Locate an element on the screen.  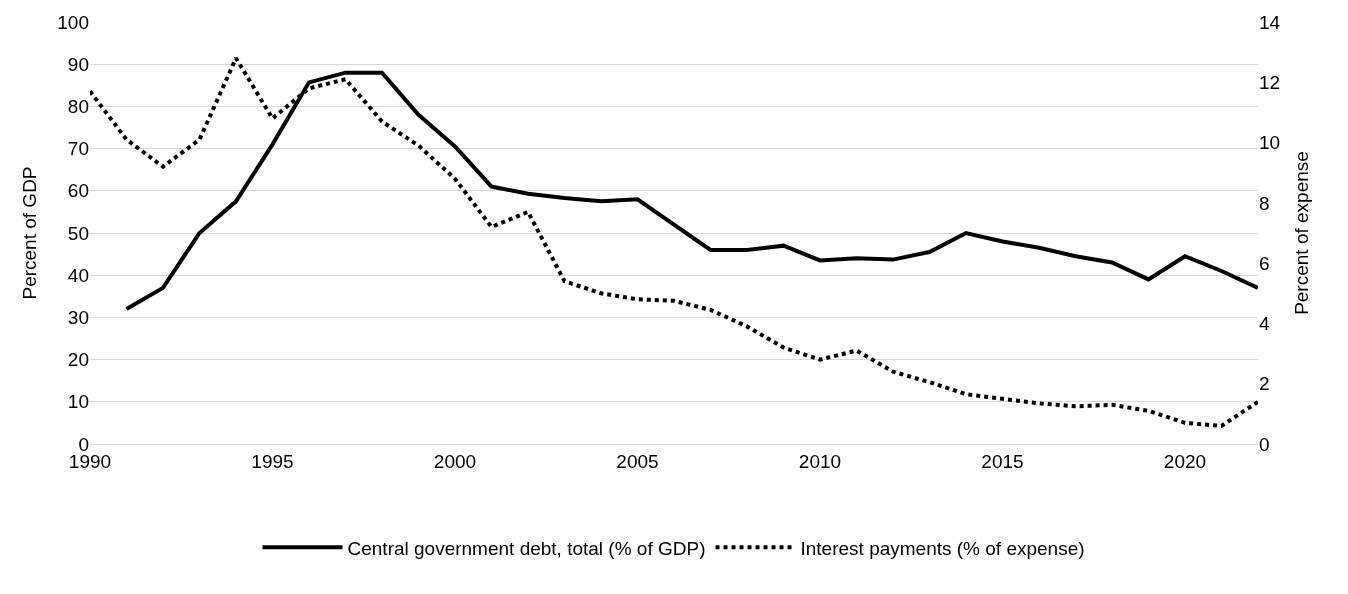
x-tick-label: 2000 is located at coordinates (455, 461).